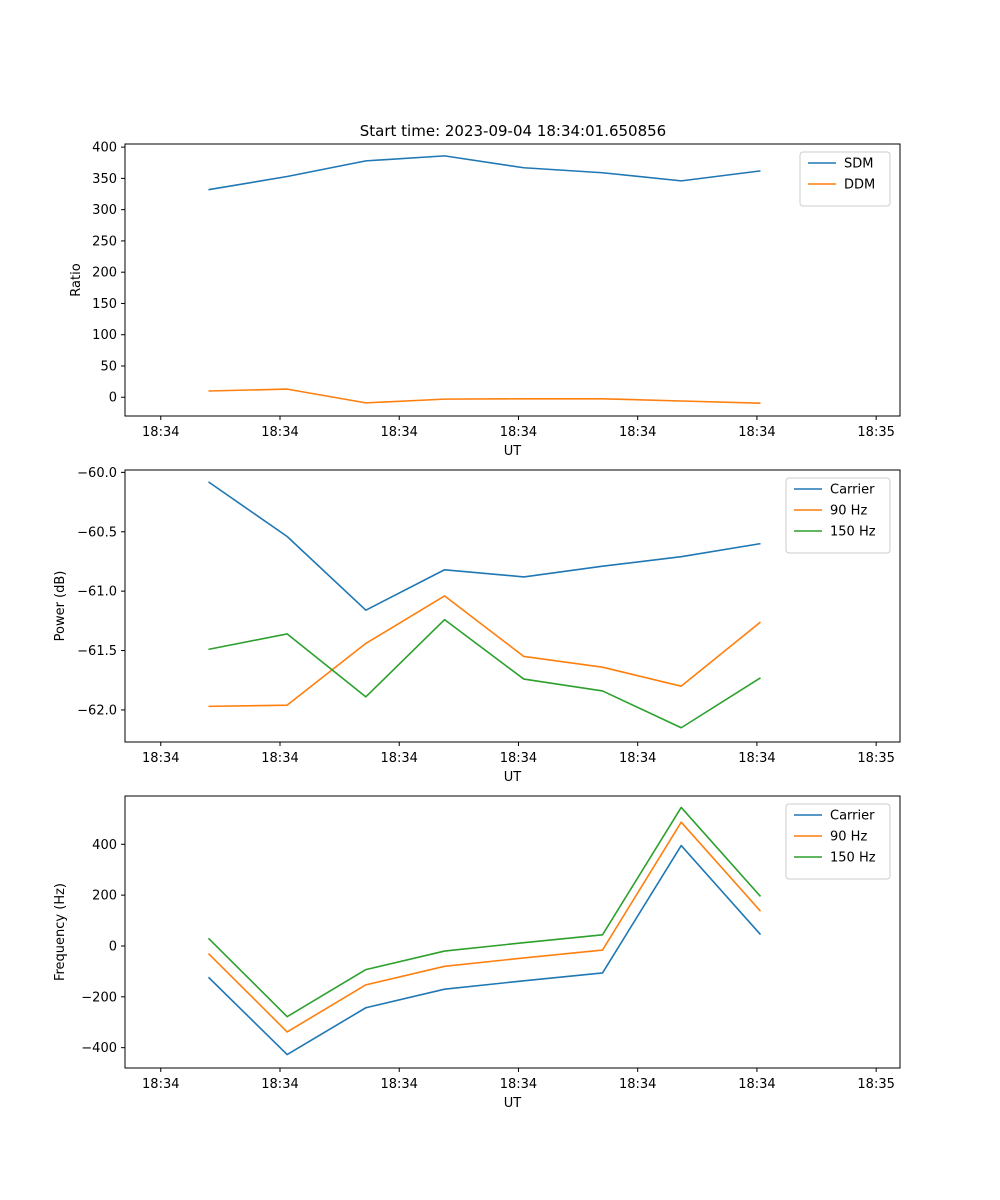 This screenshot has width=1000, height=1200. I want to click on power-x-axis-label: UT, so click(513, 777).